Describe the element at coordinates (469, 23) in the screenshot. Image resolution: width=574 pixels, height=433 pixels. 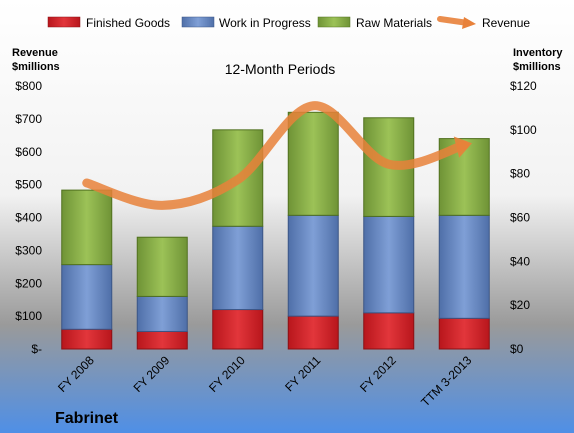
I see `legend-swatch-revenue-arrow` at that location.